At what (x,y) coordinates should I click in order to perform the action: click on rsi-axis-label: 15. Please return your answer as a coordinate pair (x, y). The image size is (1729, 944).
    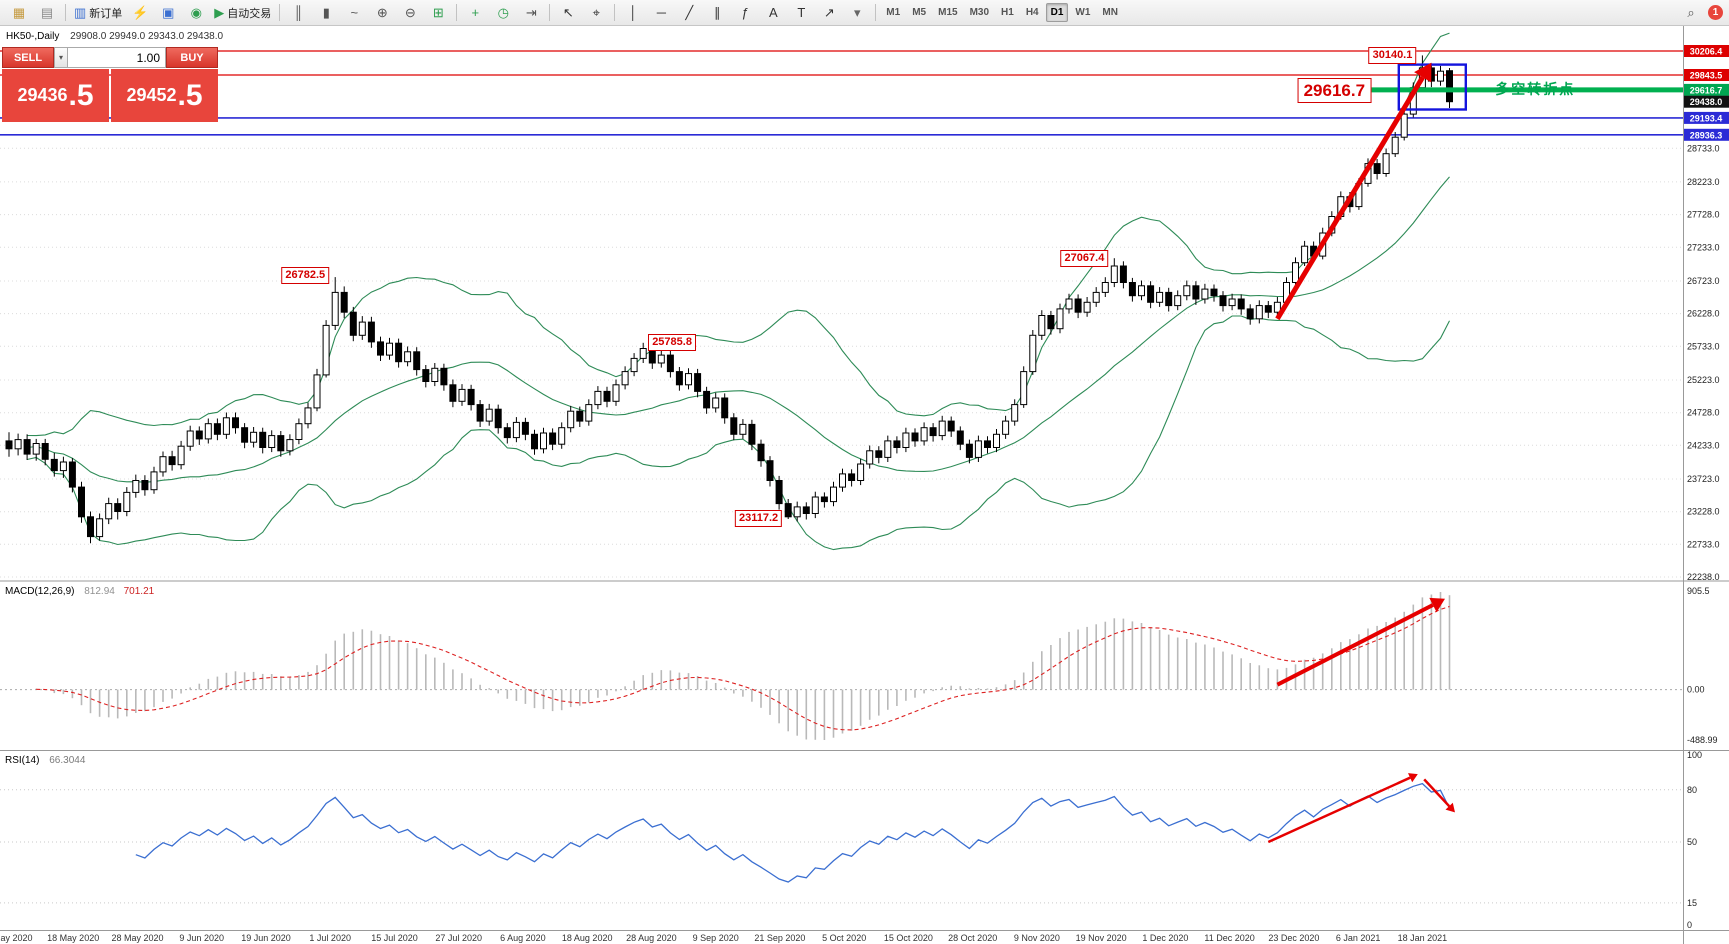
    Looking at the image, I should click on (1692, 903).